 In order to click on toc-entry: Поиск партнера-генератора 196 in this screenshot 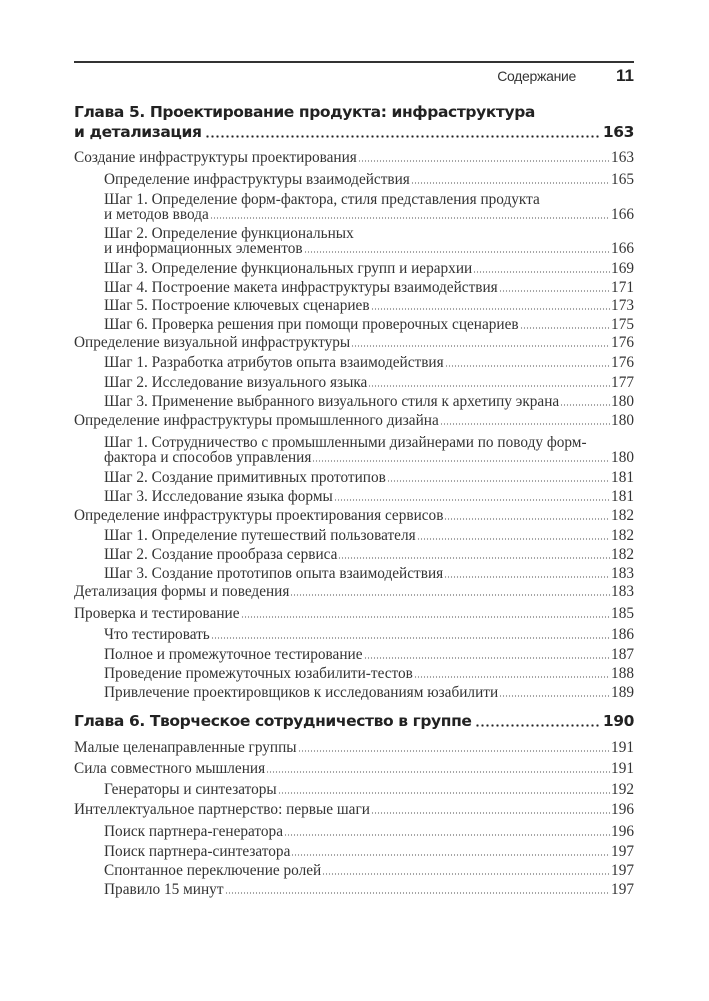, I will do `click(369, 831)`.